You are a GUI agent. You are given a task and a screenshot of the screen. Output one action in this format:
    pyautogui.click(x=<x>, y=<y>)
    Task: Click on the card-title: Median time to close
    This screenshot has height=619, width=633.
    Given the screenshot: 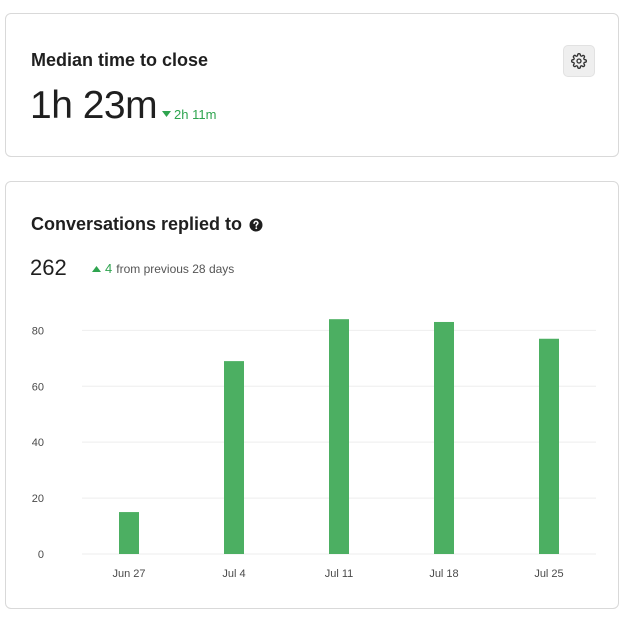 What is the action you would take?
    pyautogui.click(x=120, y=60)
    